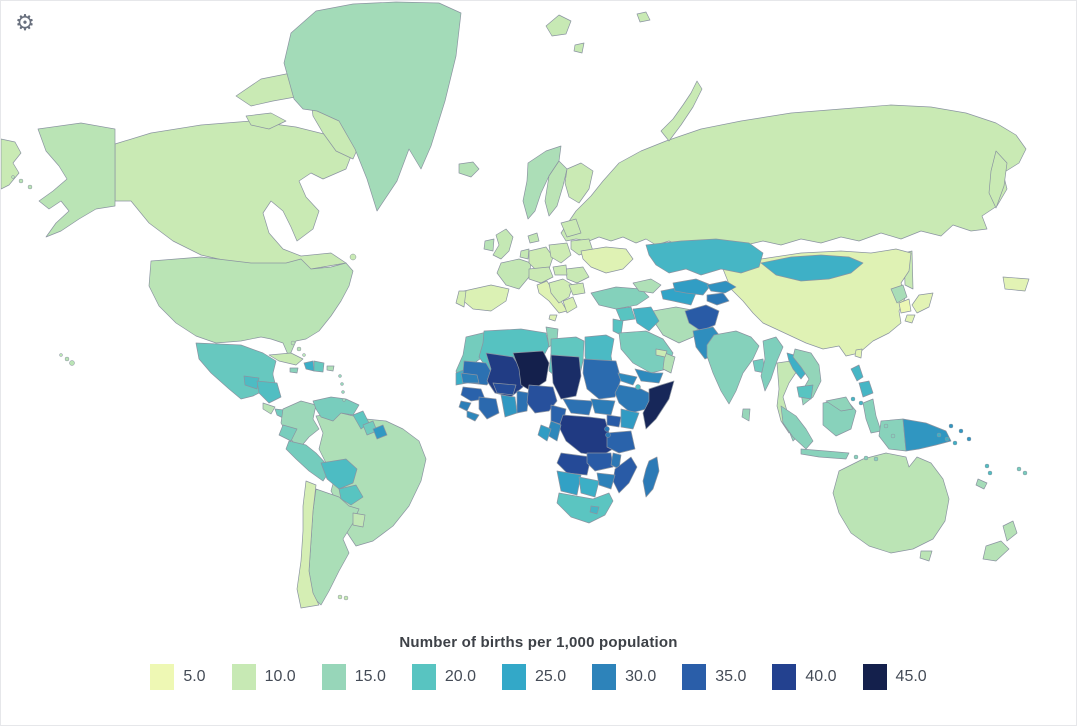  What do you see at coordinates (630, 419) in the screenshot?
I see `country-kenya` at bounding box center [630, 419].